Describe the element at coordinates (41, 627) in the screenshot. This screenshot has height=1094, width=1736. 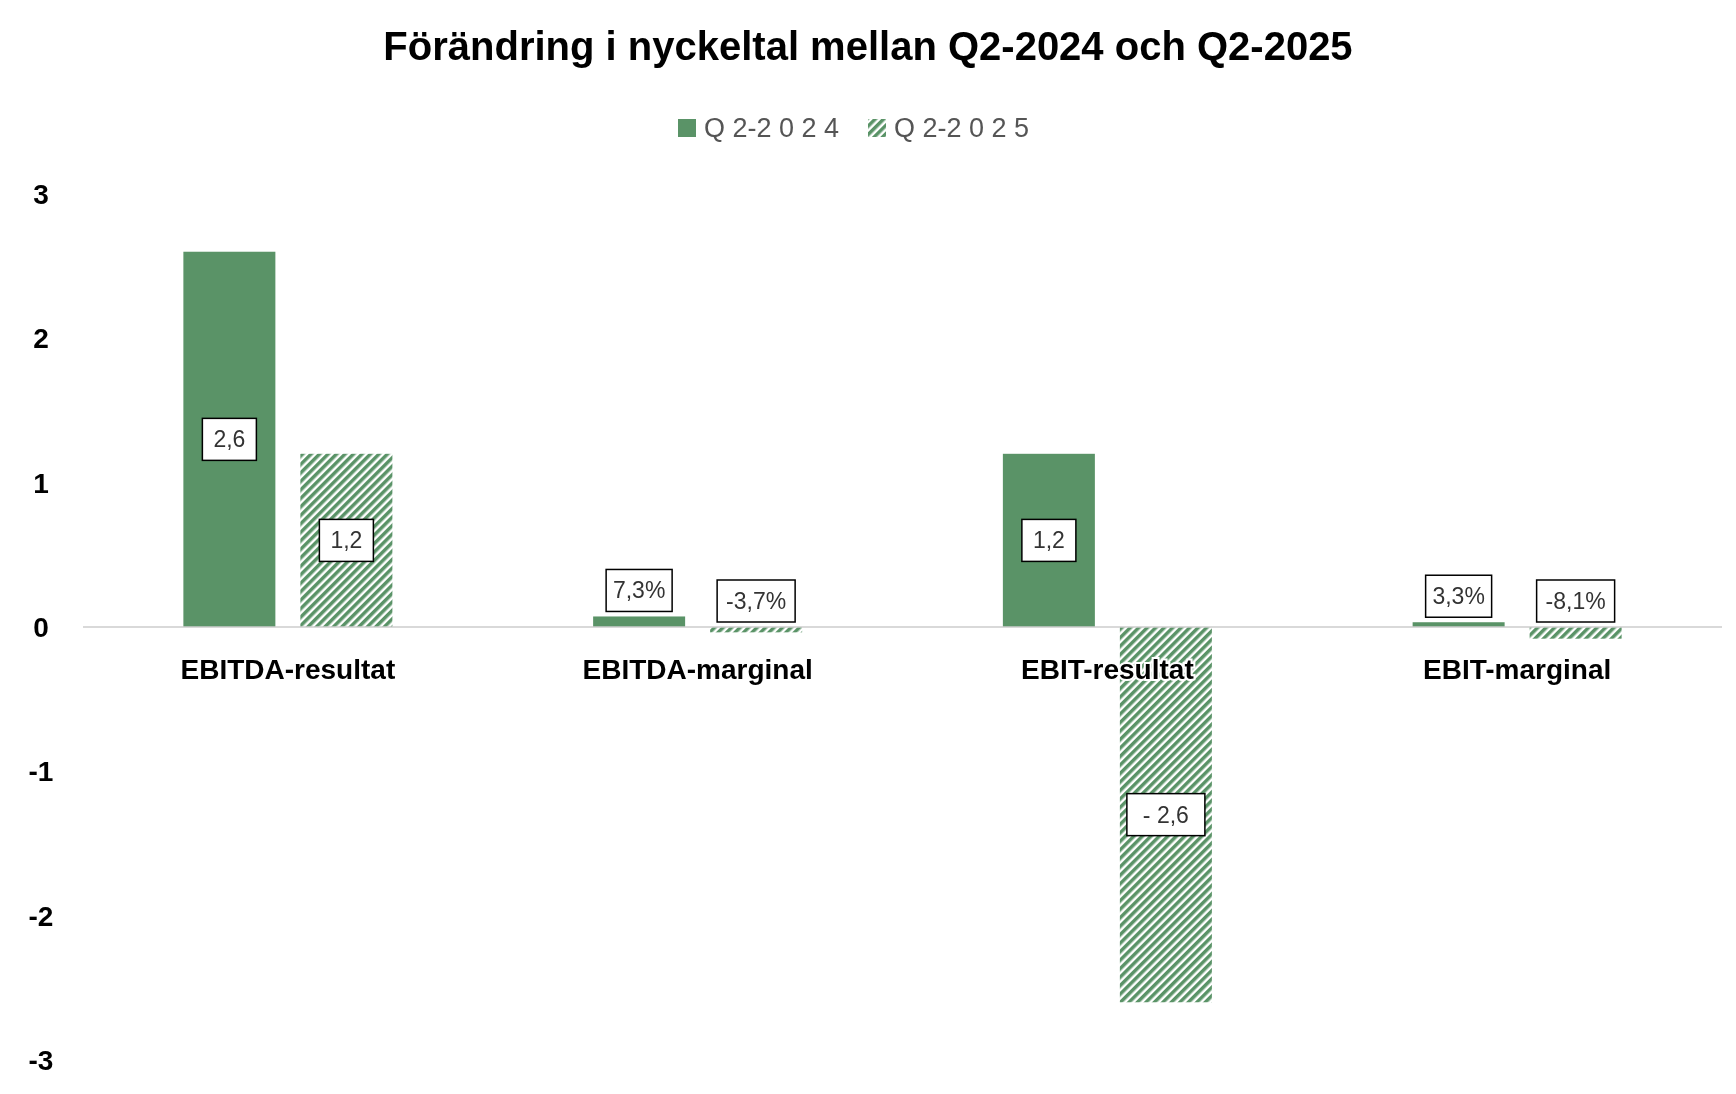
I see `y-tick-label: 0` at that location.